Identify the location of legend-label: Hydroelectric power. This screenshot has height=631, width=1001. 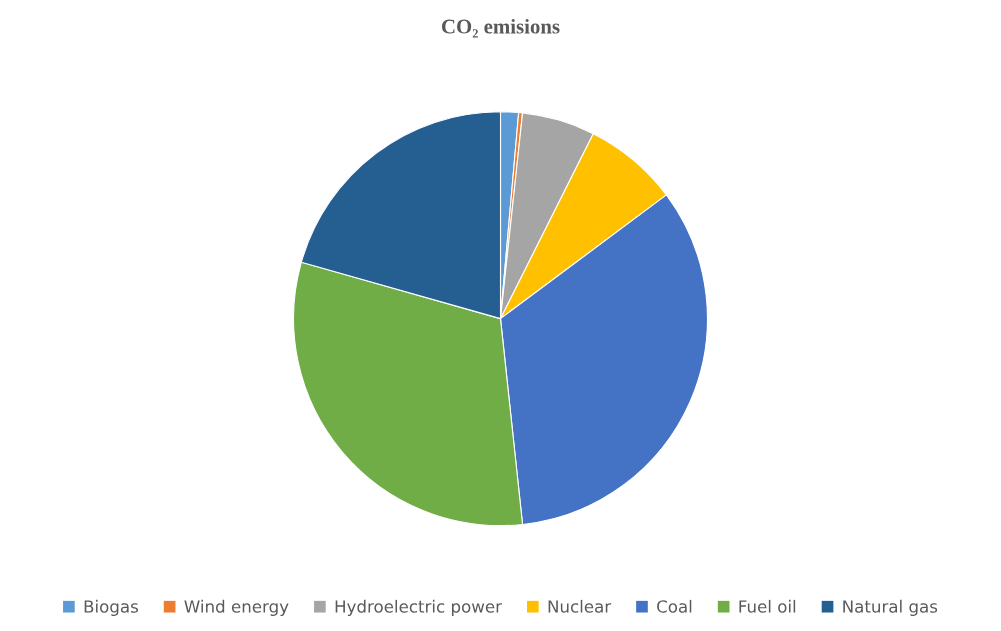
(418, 607).